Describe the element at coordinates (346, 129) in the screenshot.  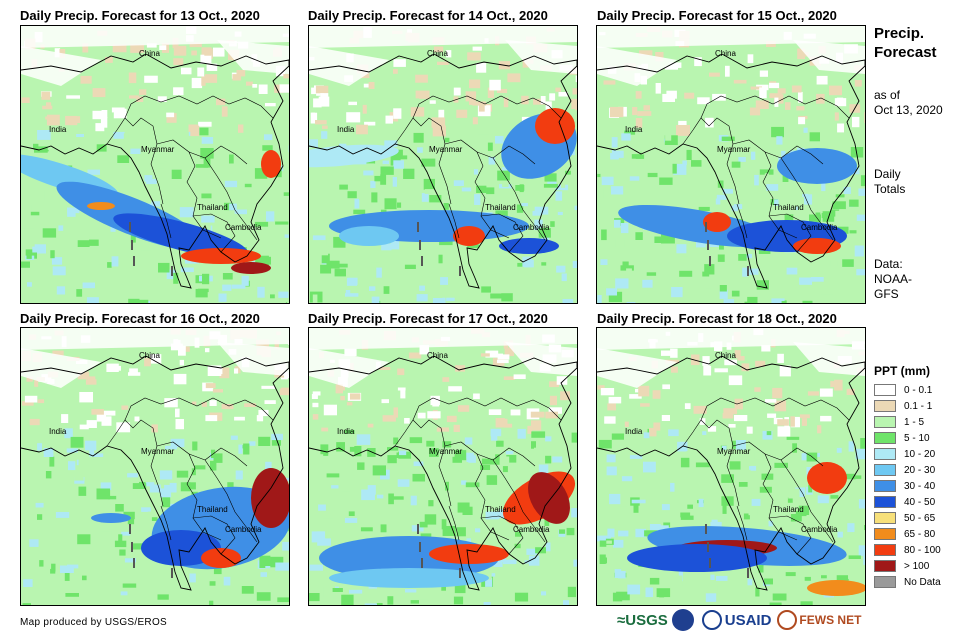
I see `country-label-india: India` at that location.